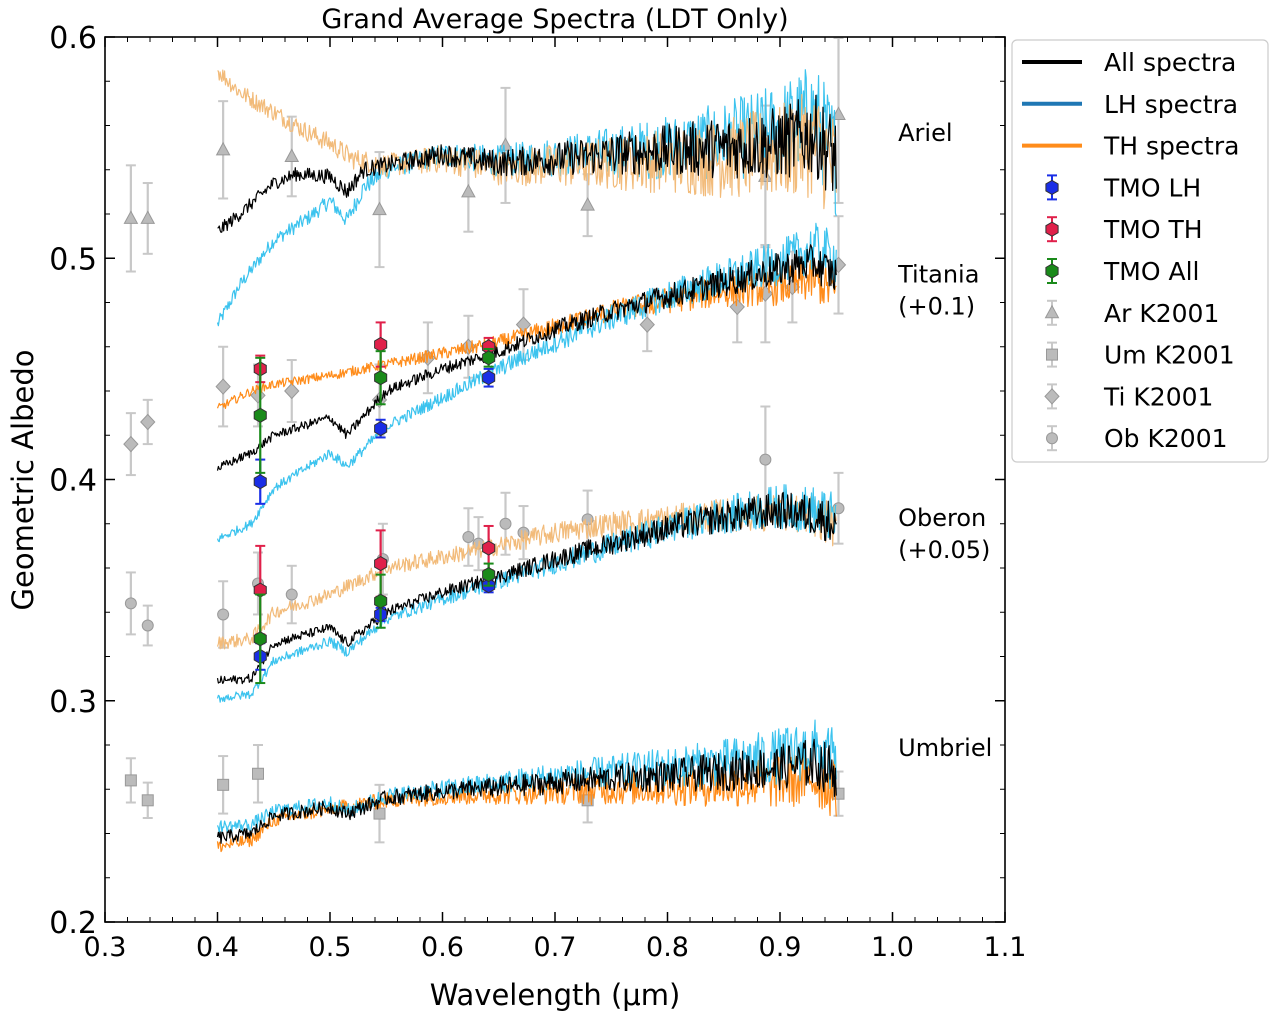 This screenshot has height=1013, width=1270. I want to click on tmo-lh-series, so click(374, 436).